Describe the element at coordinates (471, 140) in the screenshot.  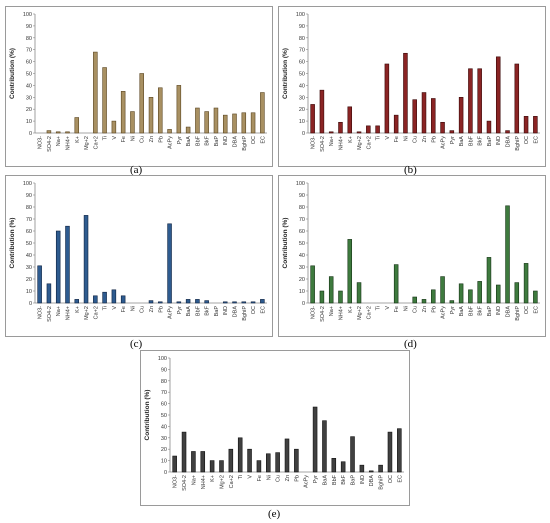
I see `x-tick-label: BbF` at that location.